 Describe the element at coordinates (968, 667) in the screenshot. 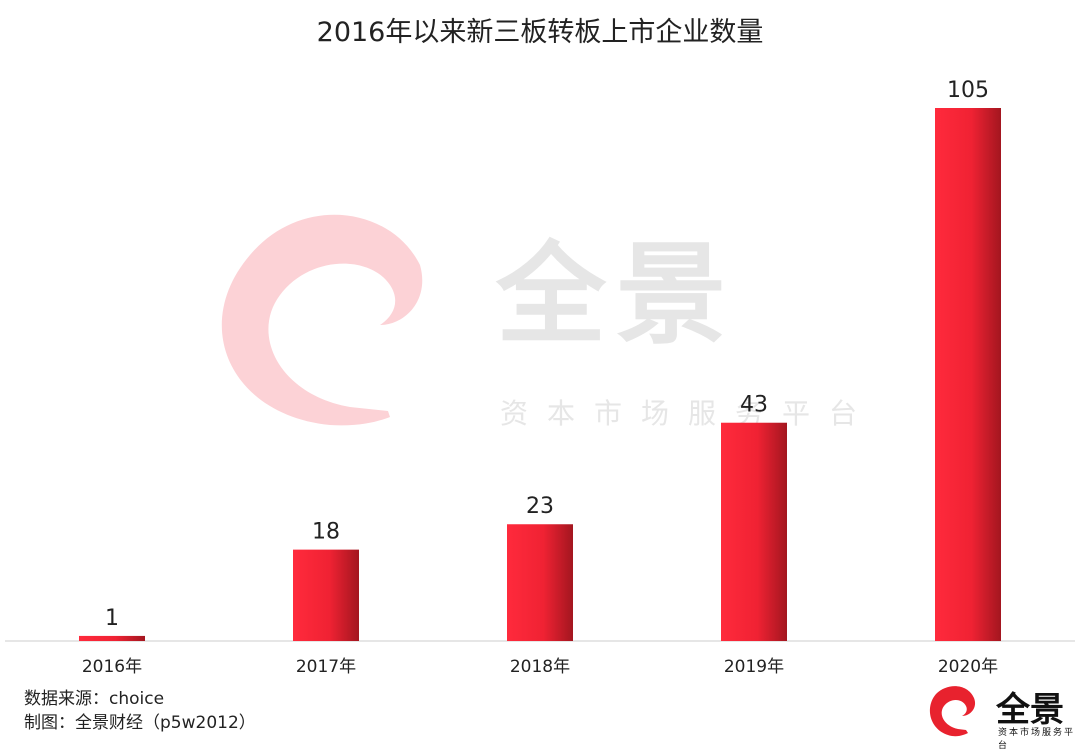

I see `x-tick-label-2020年: 2020年` at that location.